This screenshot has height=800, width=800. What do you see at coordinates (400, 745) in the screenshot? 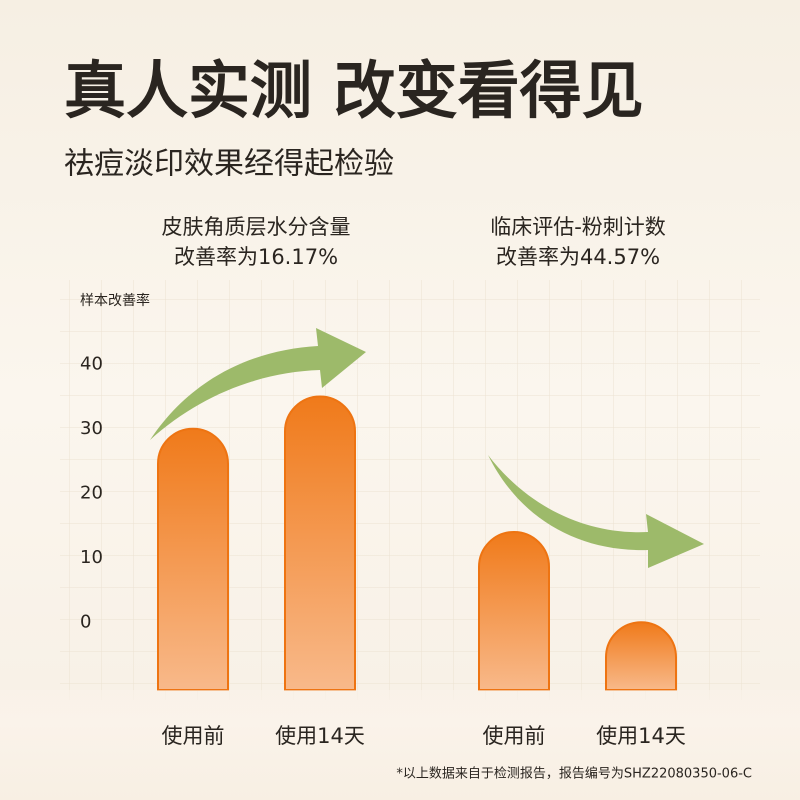
I see `bottom-fade` at bounding box center [400, 745].